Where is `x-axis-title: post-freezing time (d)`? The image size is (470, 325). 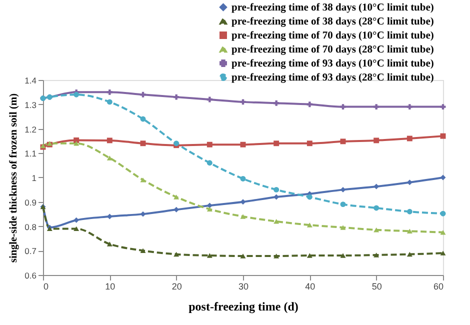 x-axis-title: post-freezing time (d) is located at coordinates (243, 307).